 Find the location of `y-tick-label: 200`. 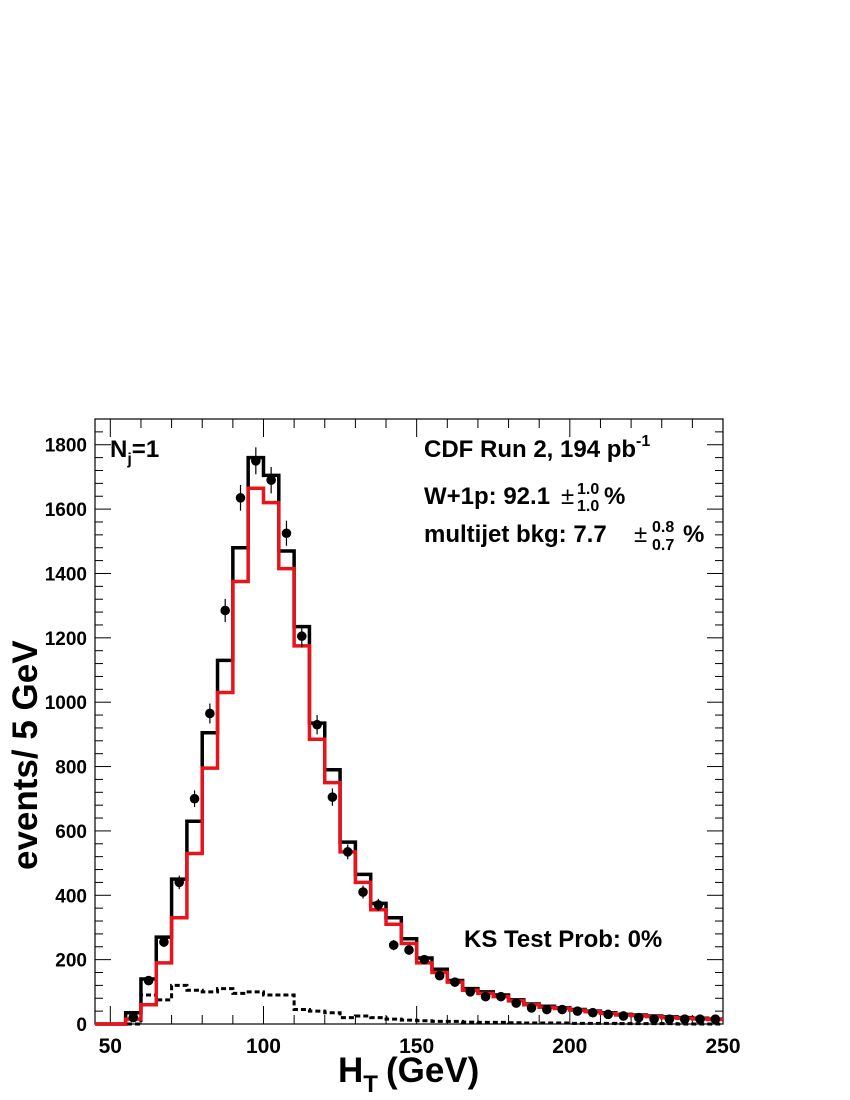

y-tick-label: 200 is located at coordinates (71, 961).